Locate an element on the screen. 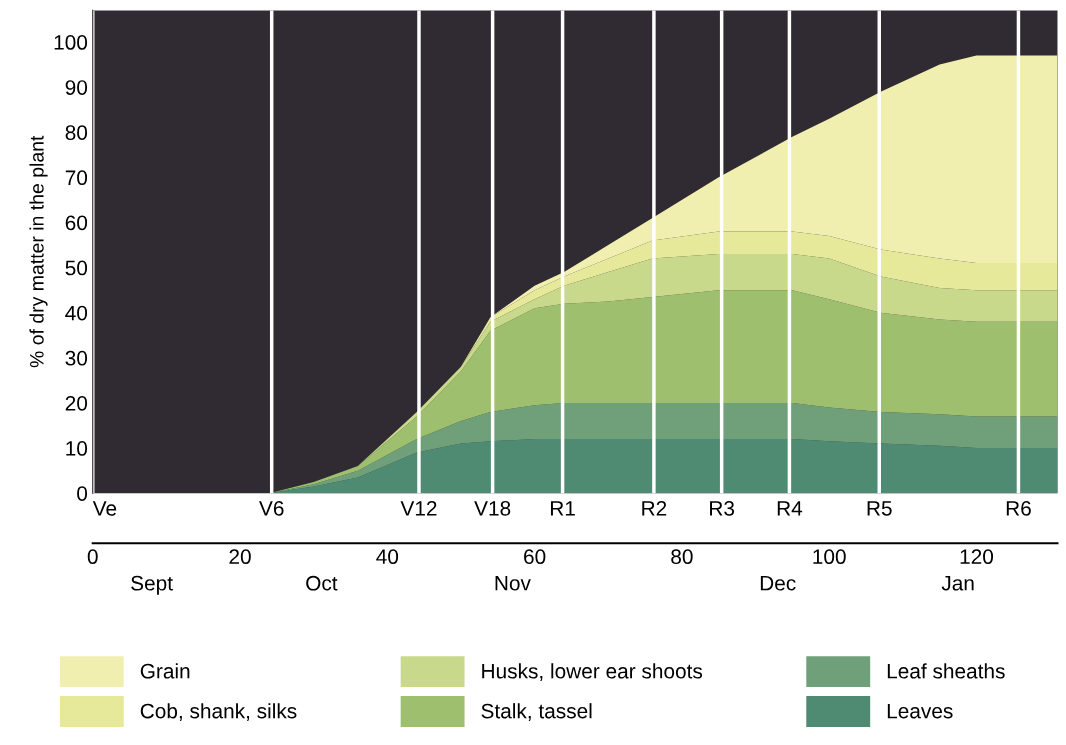  x-tick-label: 120 is located at coordinates (977, 557).